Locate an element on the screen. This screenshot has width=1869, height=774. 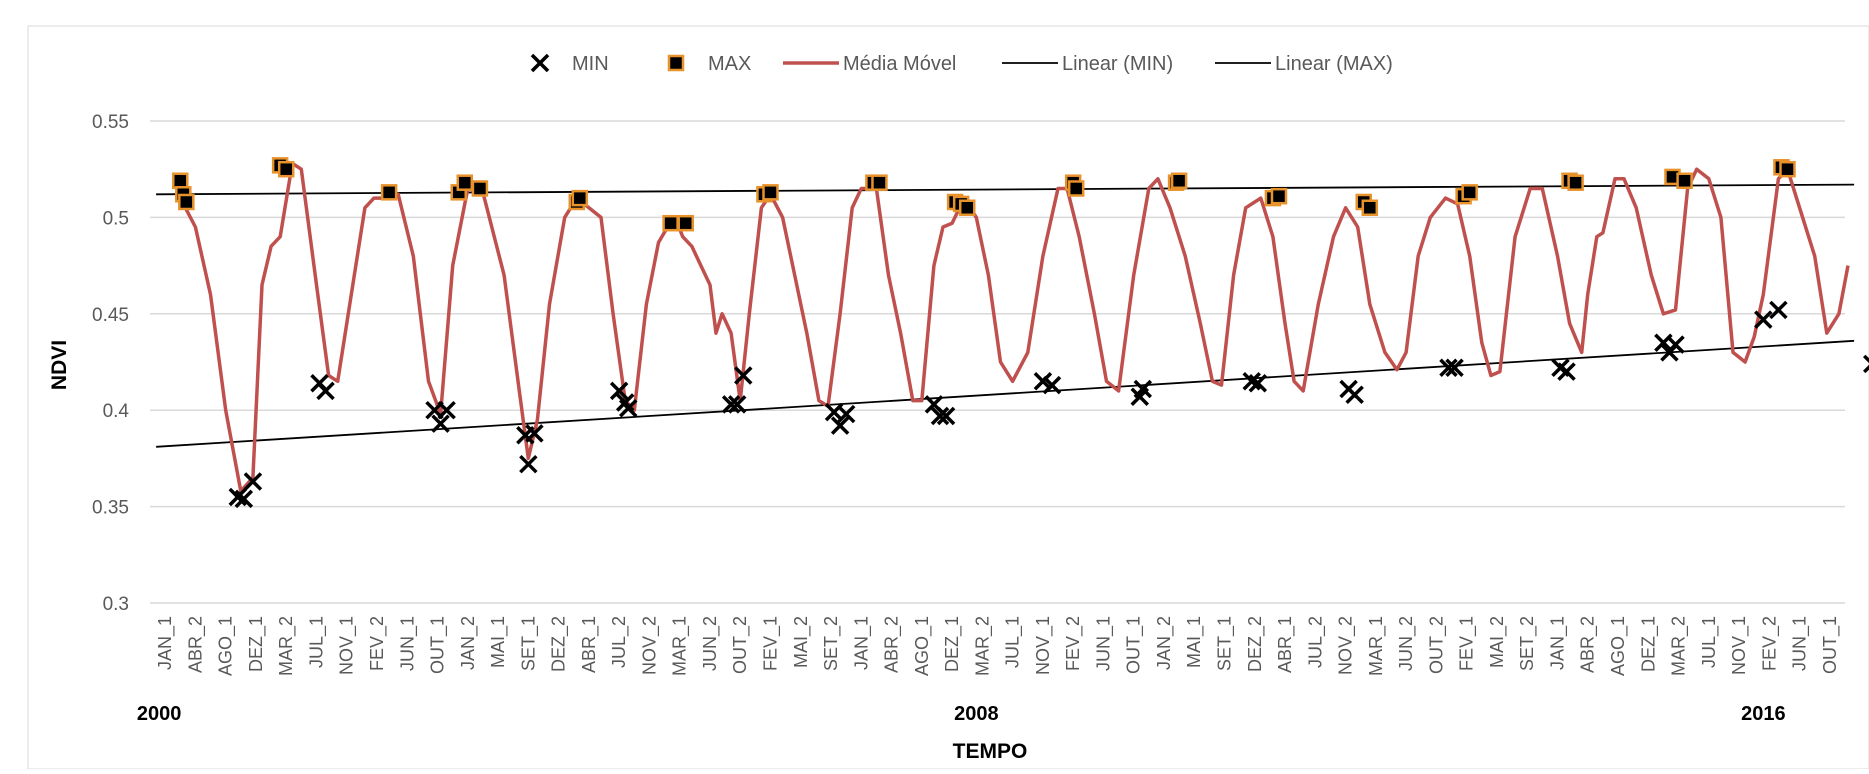
y-axis-title: NDVI is located at coordinates (59, 365).